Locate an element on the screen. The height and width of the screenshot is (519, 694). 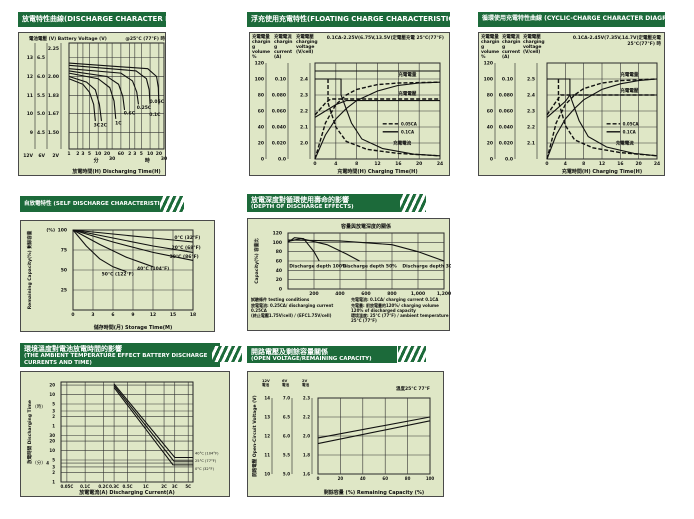
curve-label: 充電電量 is located at coordinates (629, 74).